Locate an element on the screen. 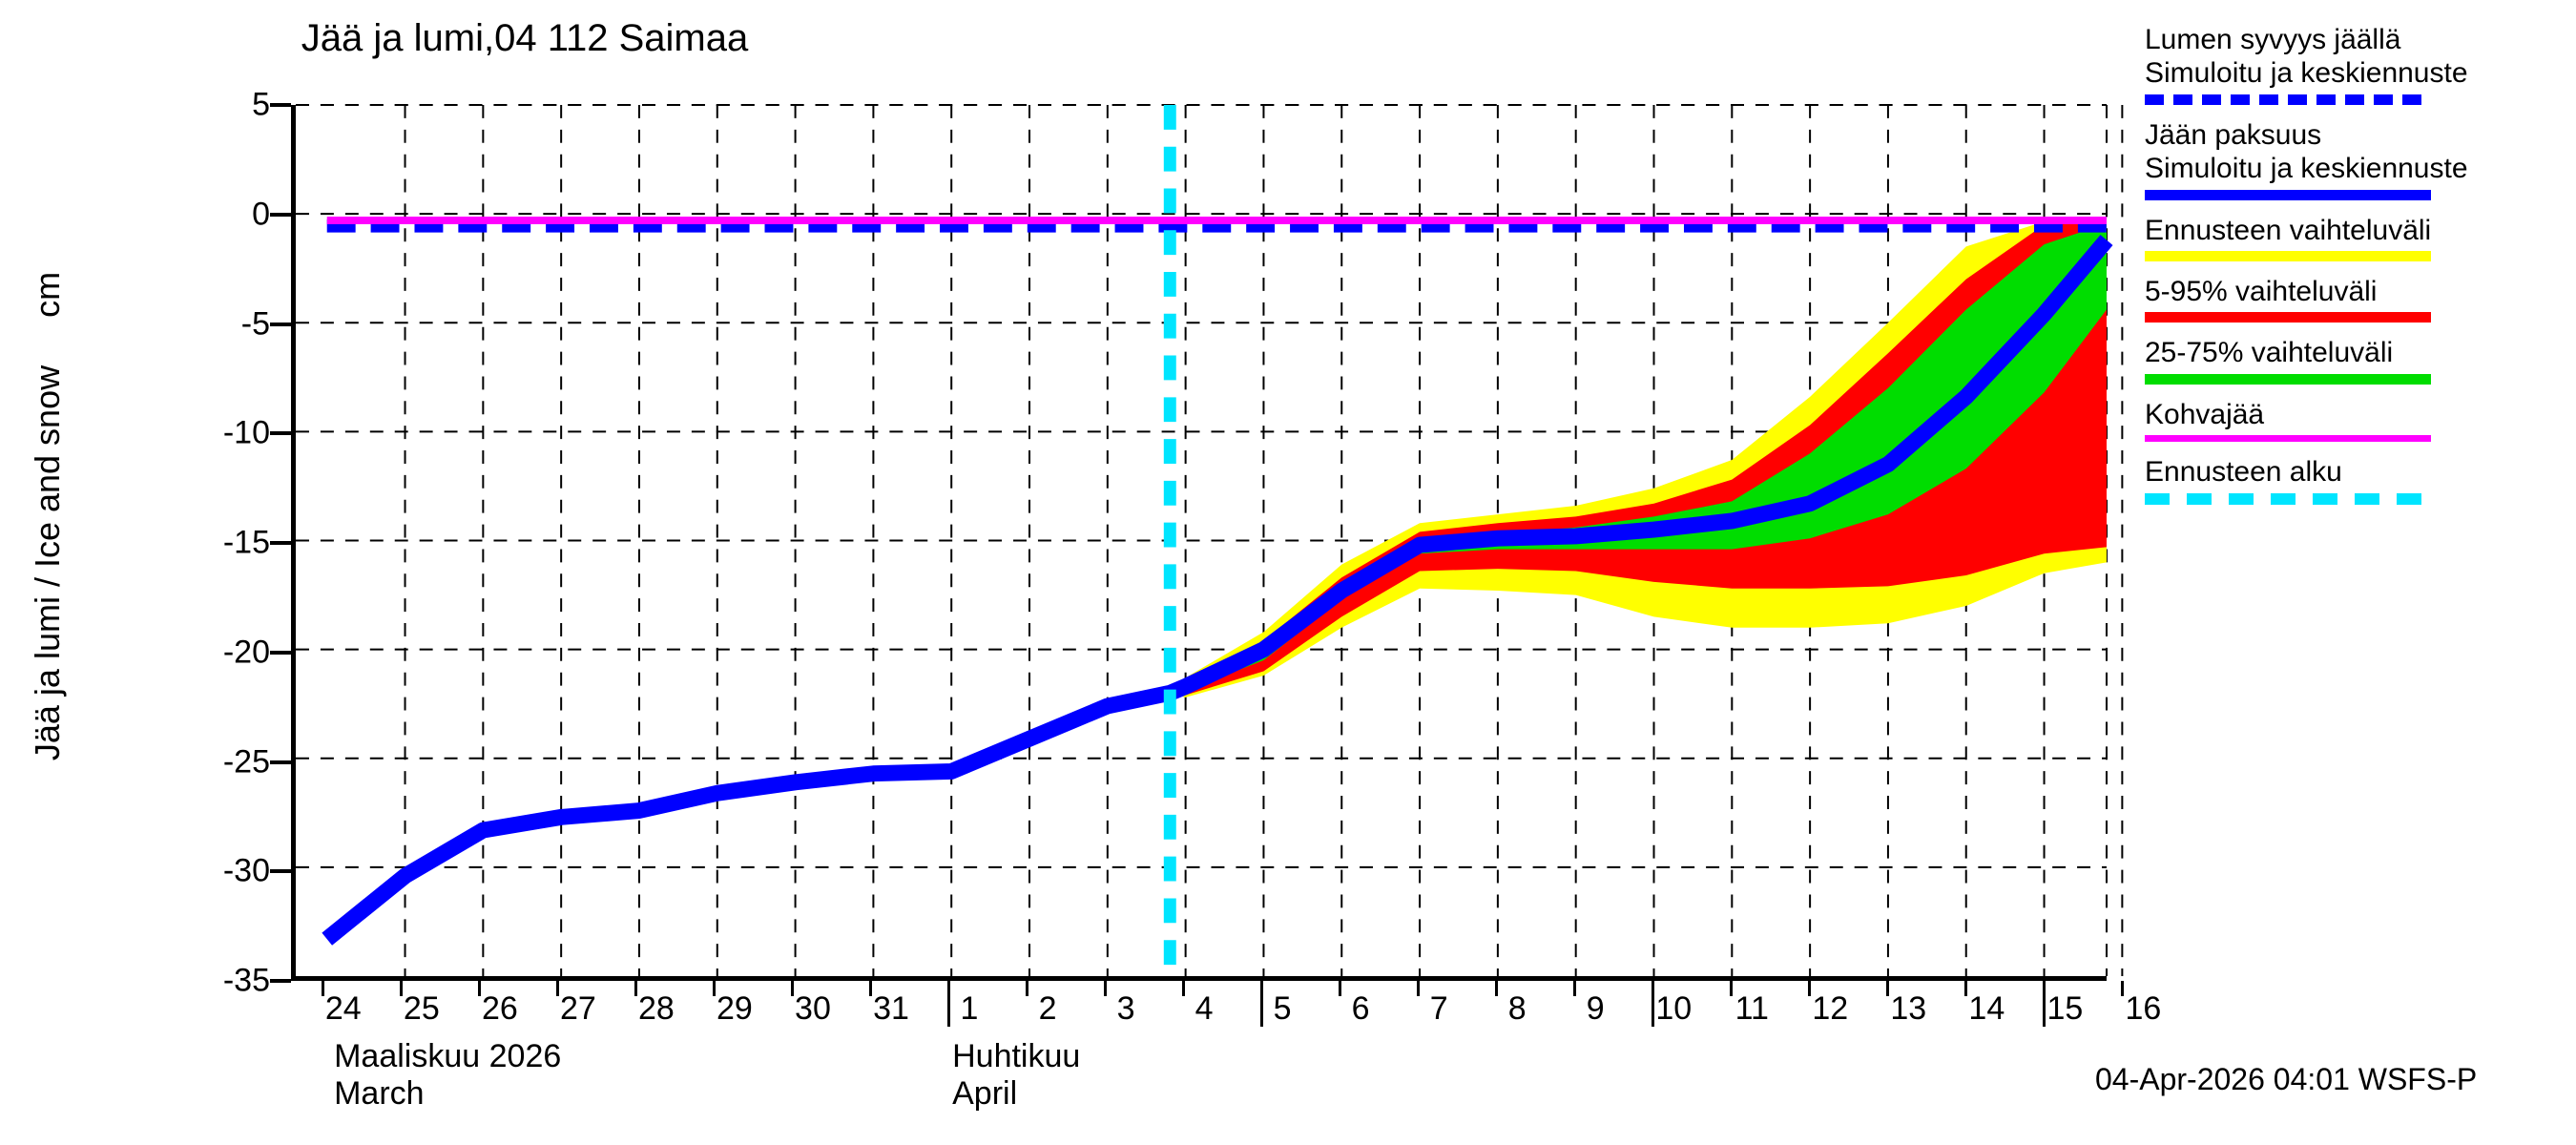  legend-swatch-red is located at coordinates (2288, 317).